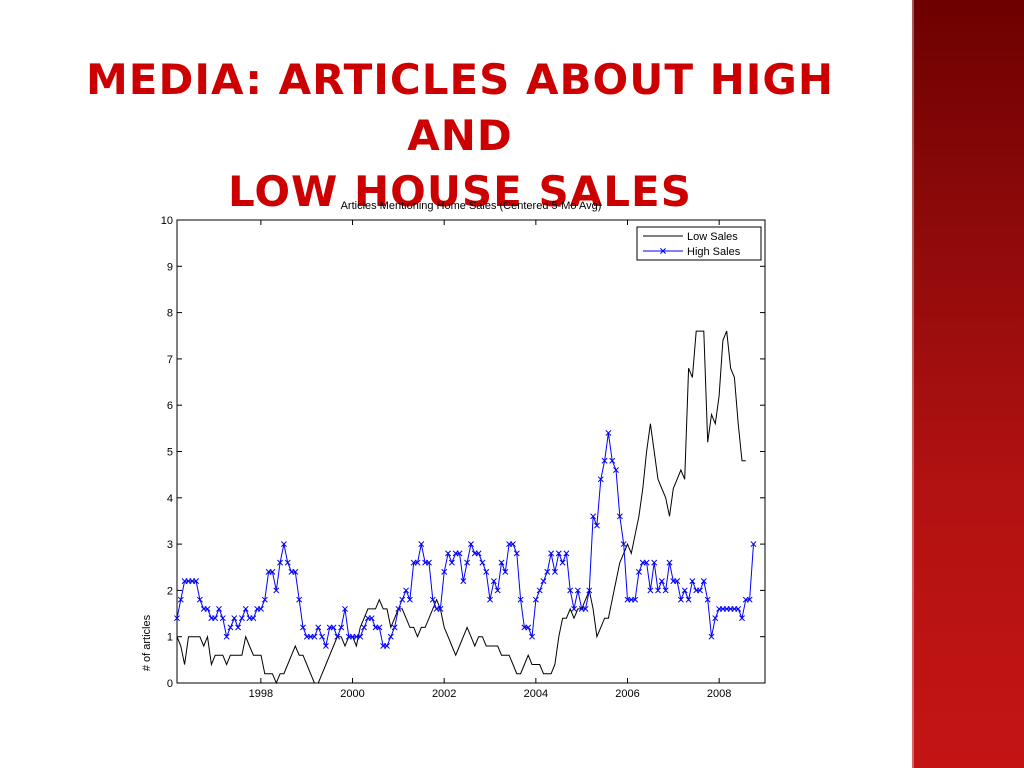 The height and width of the screenshot is (768, 1024). I want to click on y-tick-label: 10, so click(167, 221).